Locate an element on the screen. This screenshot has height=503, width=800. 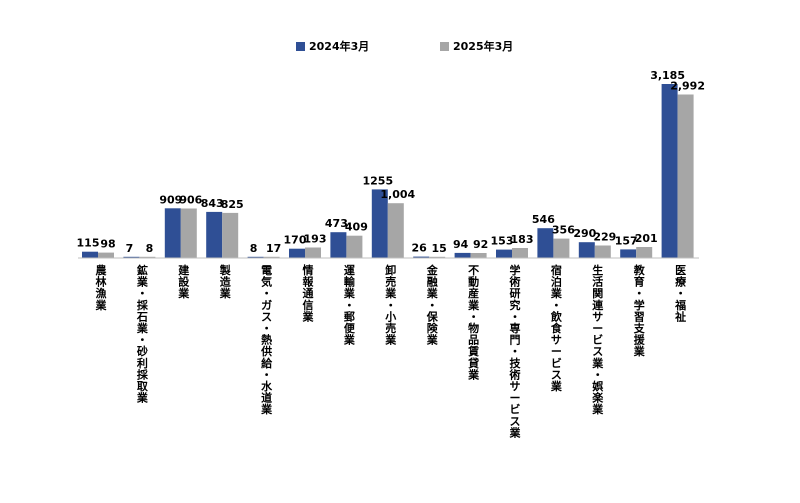
category-label-12: 生活関連サービス業・娯楽業 is located at coordinates (597, 339).